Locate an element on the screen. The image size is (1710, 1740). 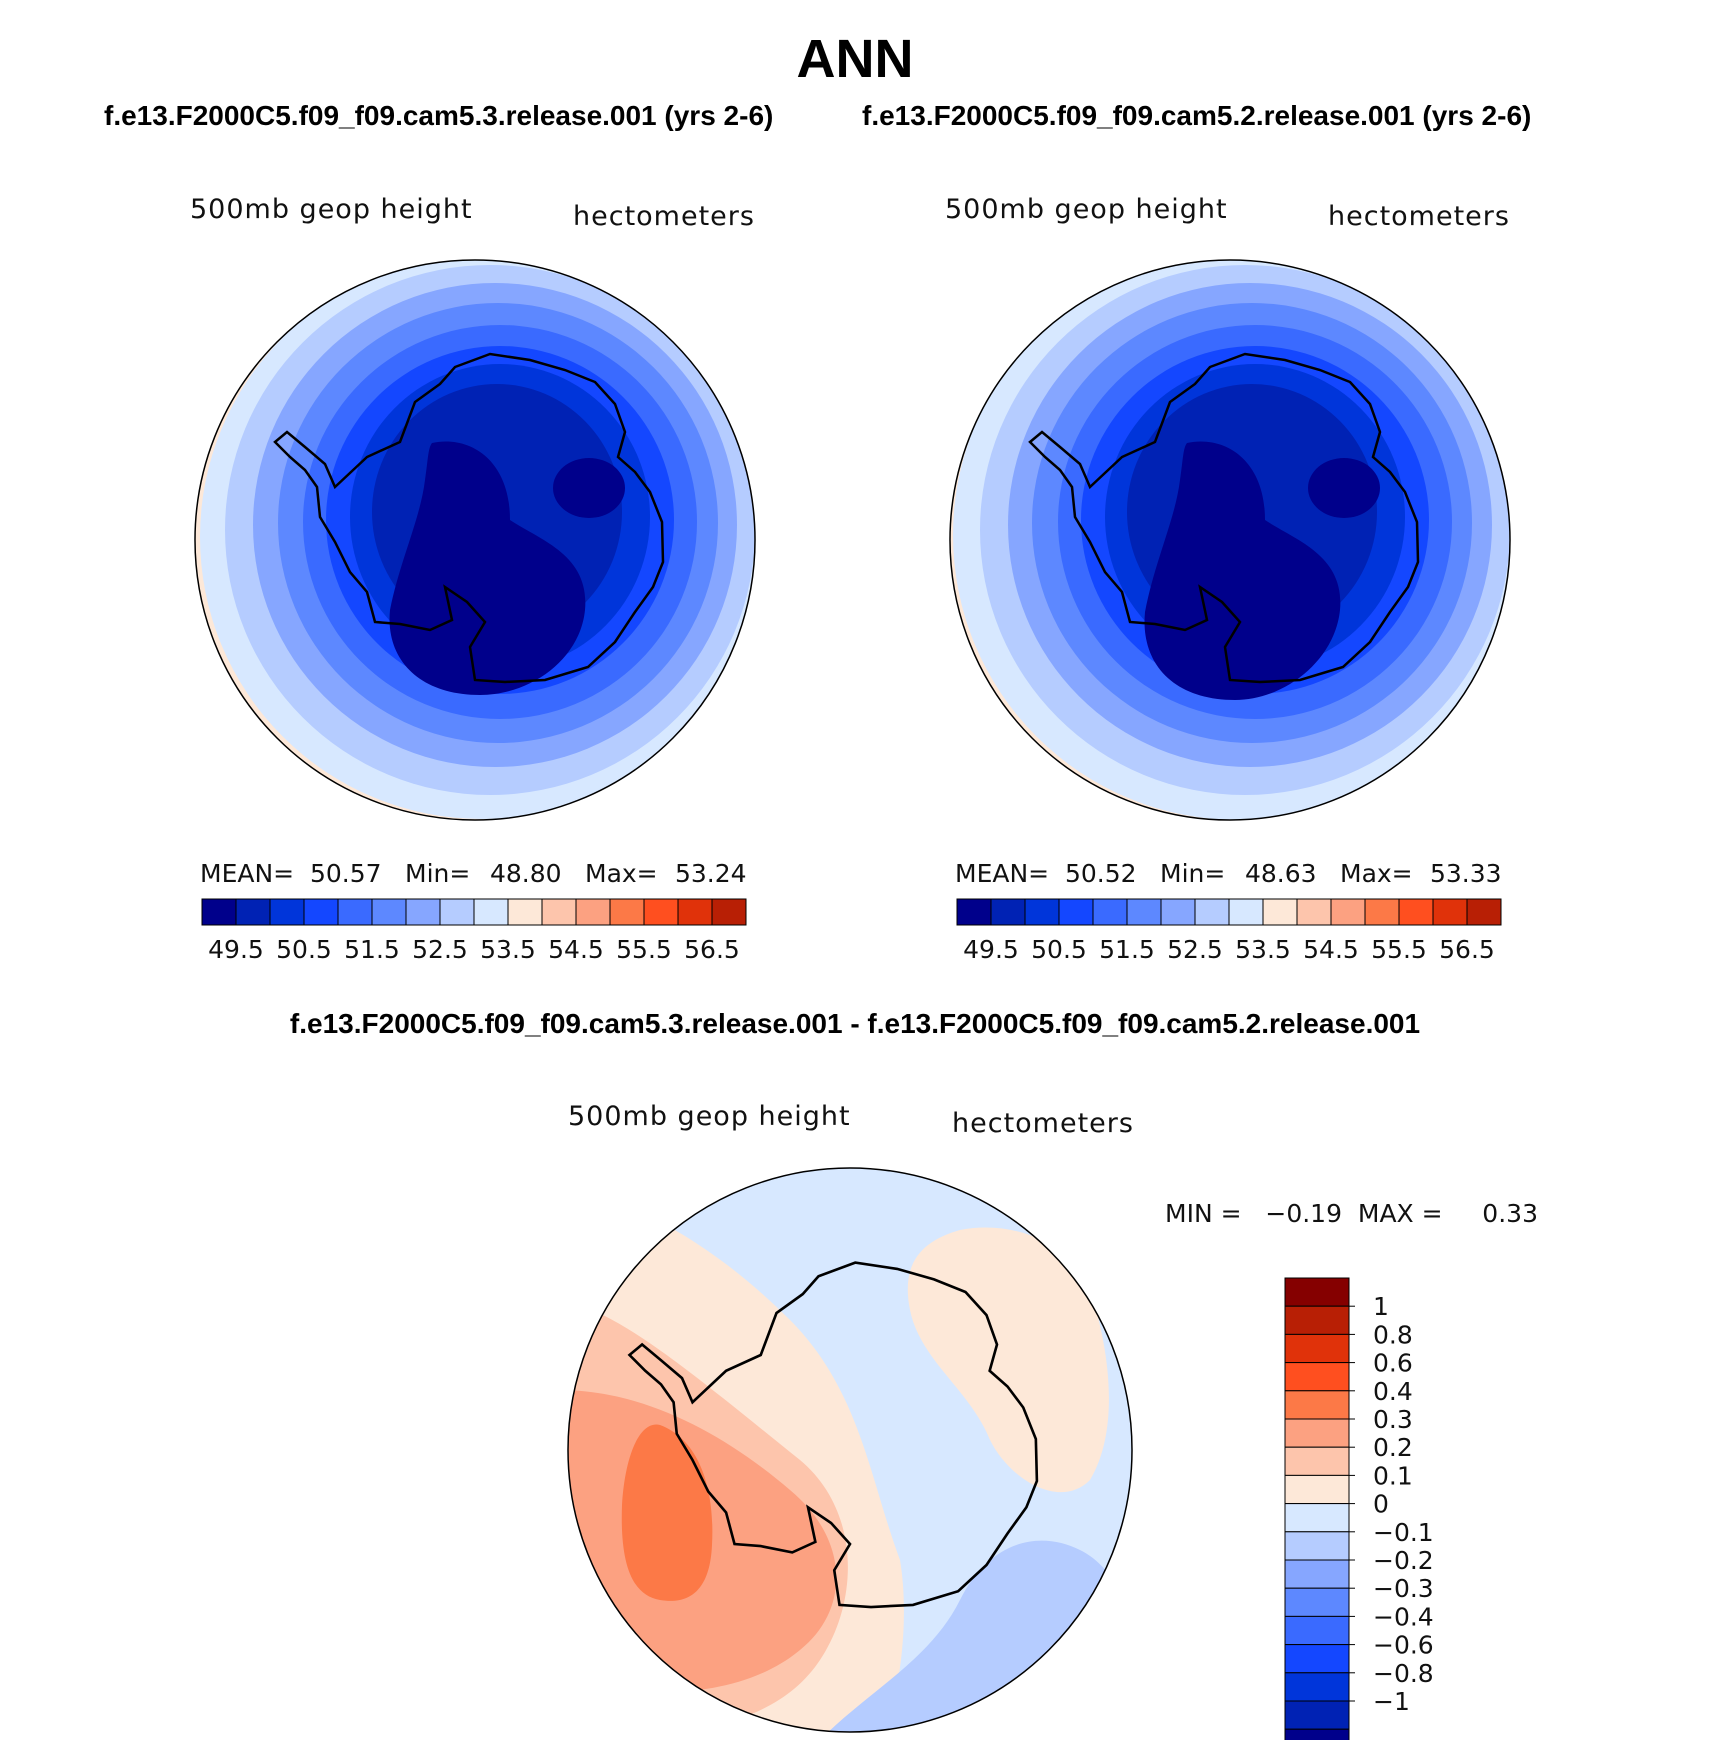
difference-colorbar-tick-label: −0.4 is located at coordinates (1403, 1616).